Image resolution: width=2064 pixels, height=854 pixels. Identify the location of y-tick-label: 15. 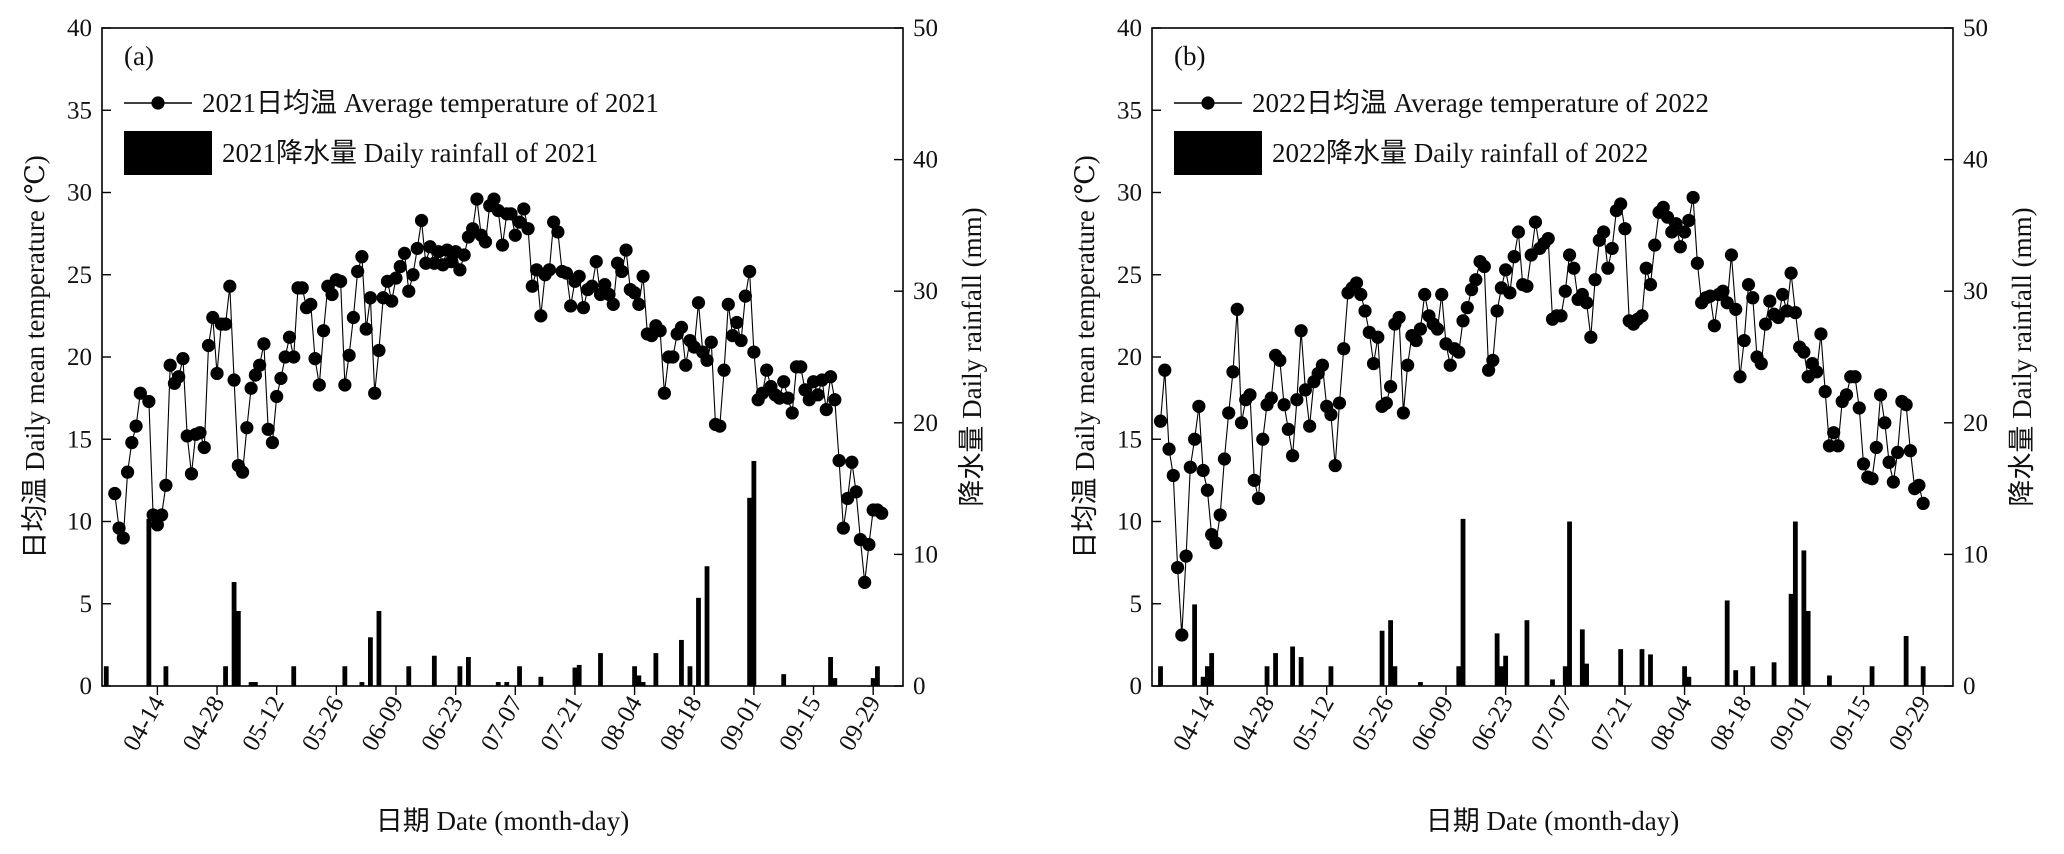
(79, 439).